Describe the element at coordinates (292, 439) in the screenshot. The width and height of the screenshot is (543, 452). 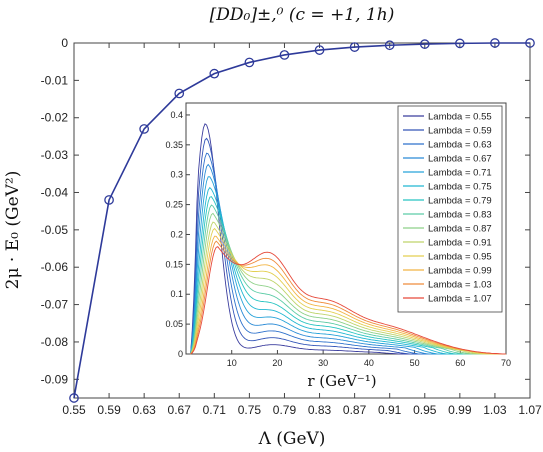
I see `x-axis-label: Λ (GeV)` at that location.